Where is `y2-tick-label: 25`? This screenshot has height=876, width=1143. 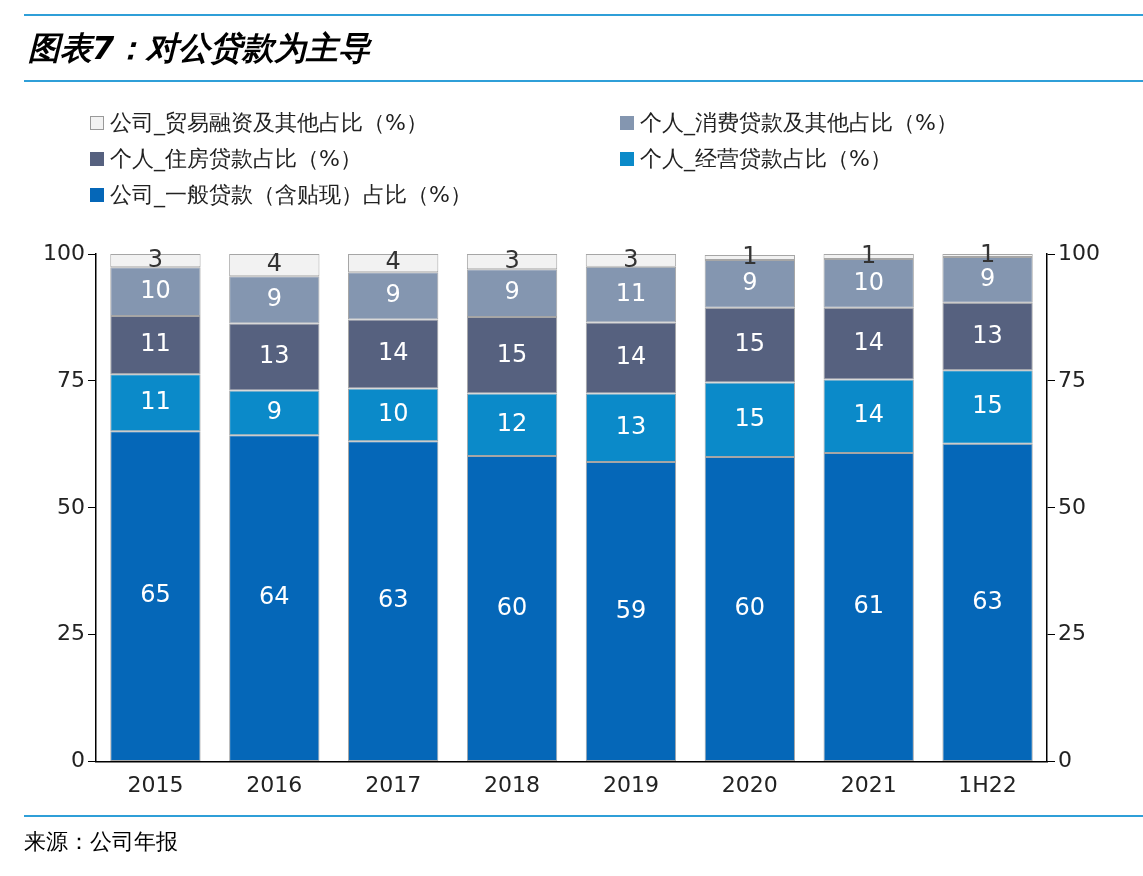 y2-tick-label: 25 is located at coordinates (1072, 633).